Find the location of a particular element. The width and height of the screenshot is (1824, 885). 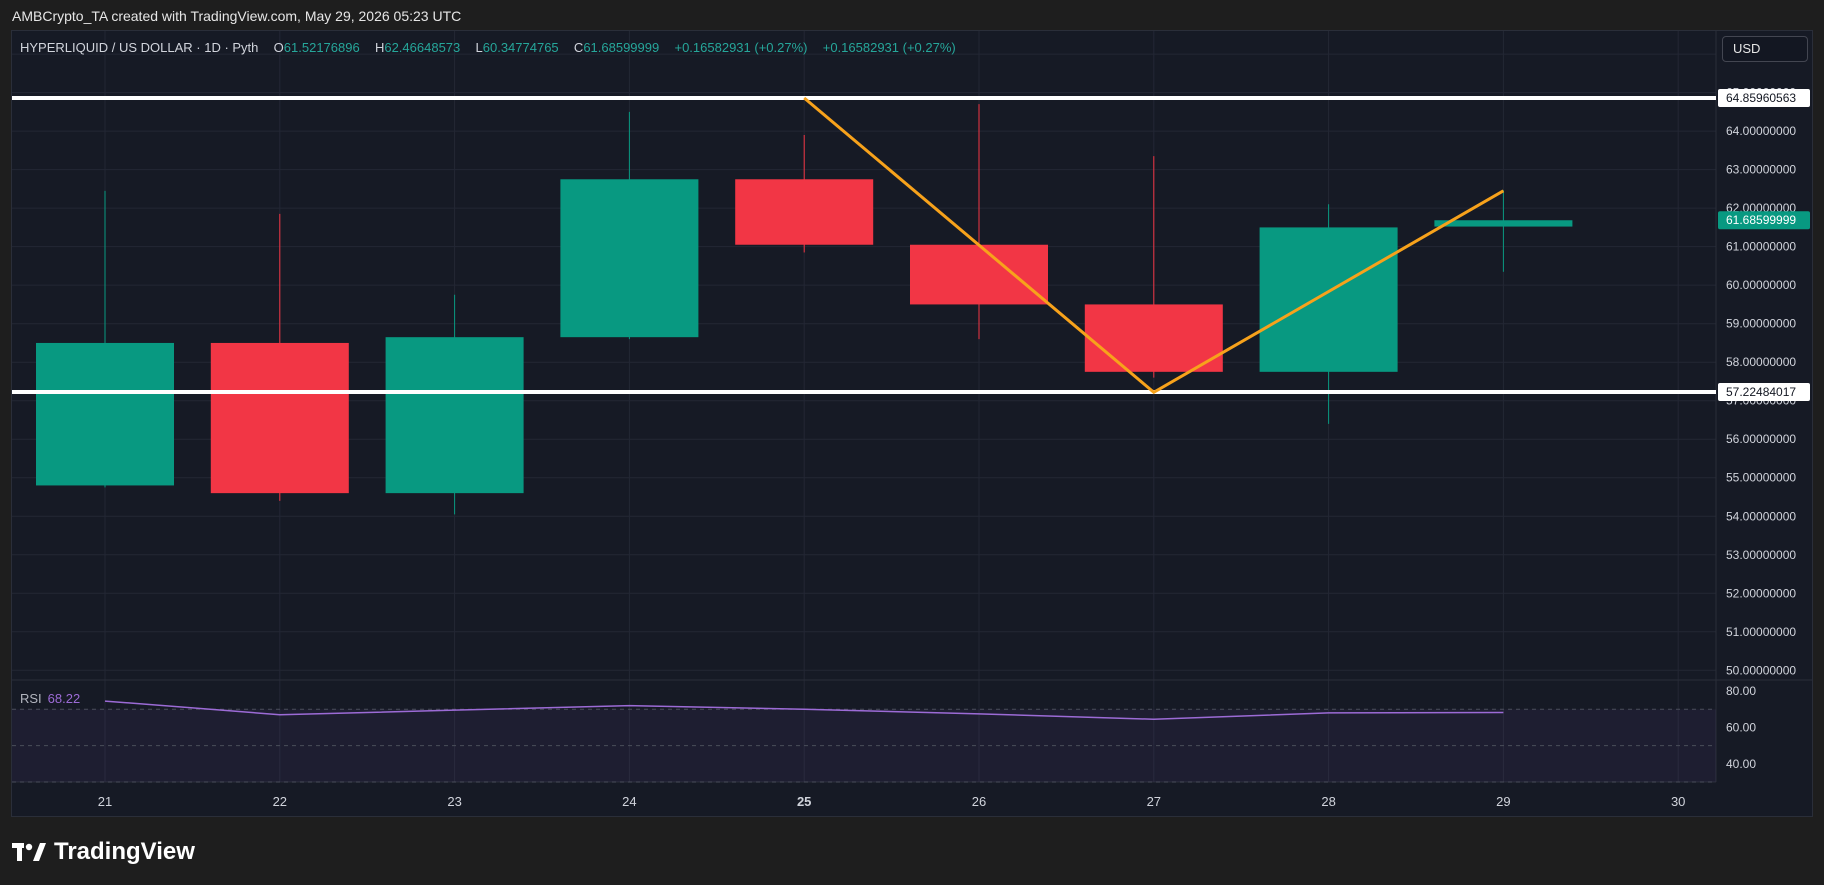

low-value: 60.34774765 is located at coordinates (520, 47).